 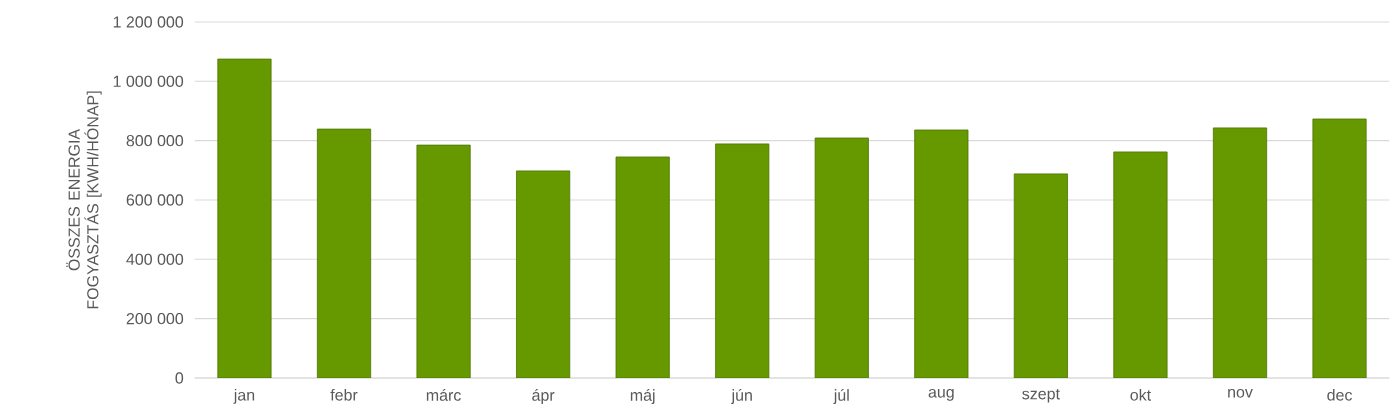 I want to click on x-tick-label: okt, so click(x=1140, y=394).